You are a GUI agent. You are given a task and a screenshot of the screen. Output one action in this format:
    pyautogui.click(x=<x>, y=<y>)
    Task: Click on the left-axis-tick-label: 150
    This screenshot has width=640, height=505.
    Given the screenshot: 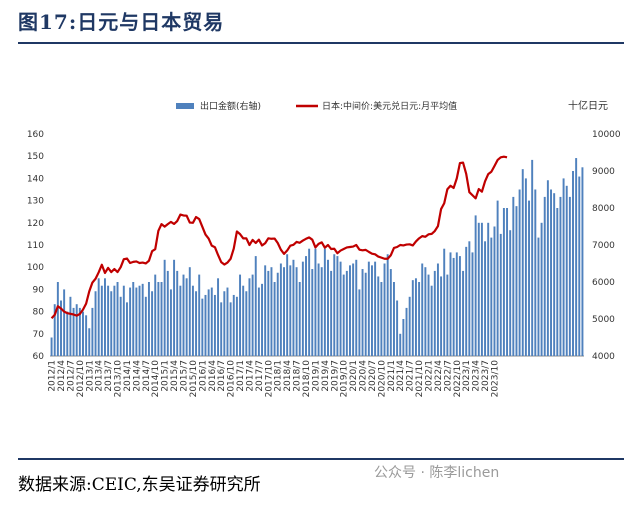 What is the action you would take?
    pyautogui.click(x=35, y=157)
    